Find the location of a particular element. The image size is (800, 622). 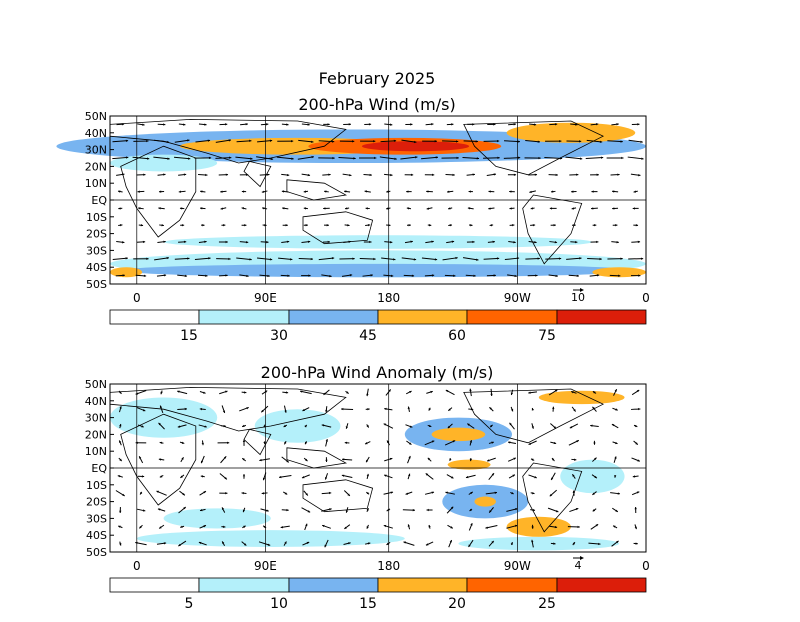

x-axis: 0 90E 180 90W 0 is located at coordinates (391, 566).